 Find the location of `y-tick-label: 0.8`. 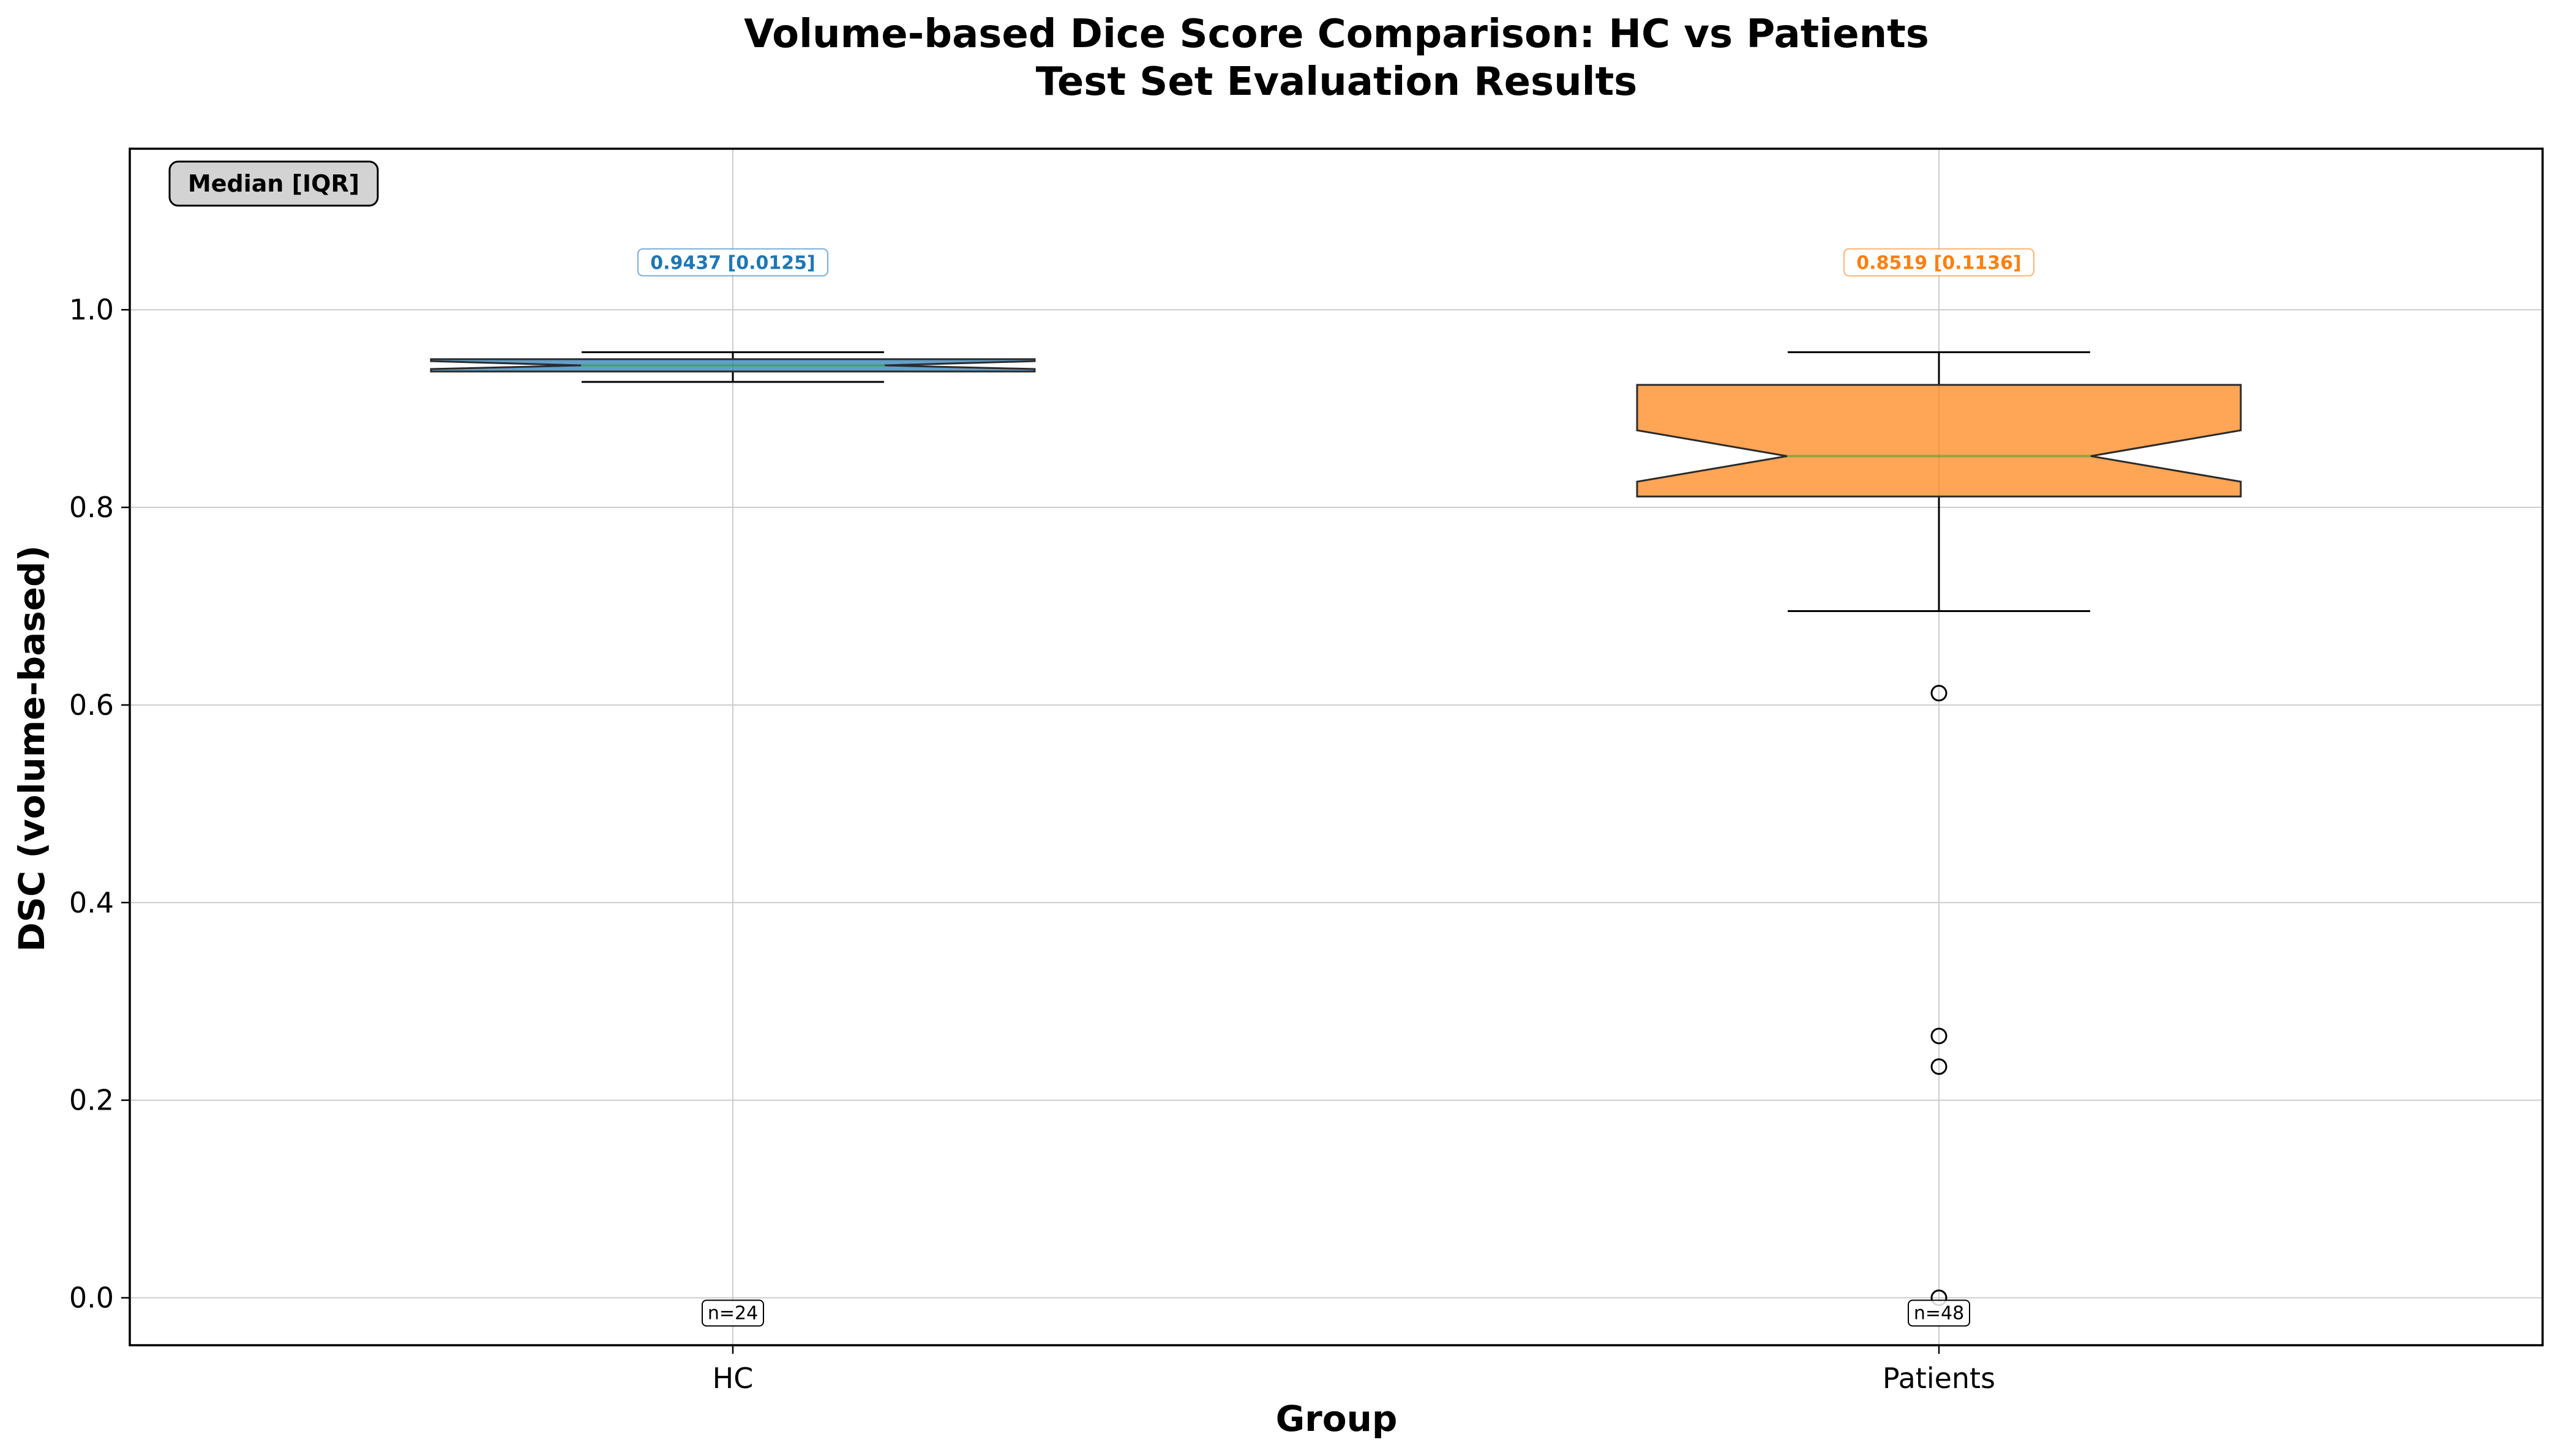

y-tick-label: 0.8 is located at coordinates (92, 507).